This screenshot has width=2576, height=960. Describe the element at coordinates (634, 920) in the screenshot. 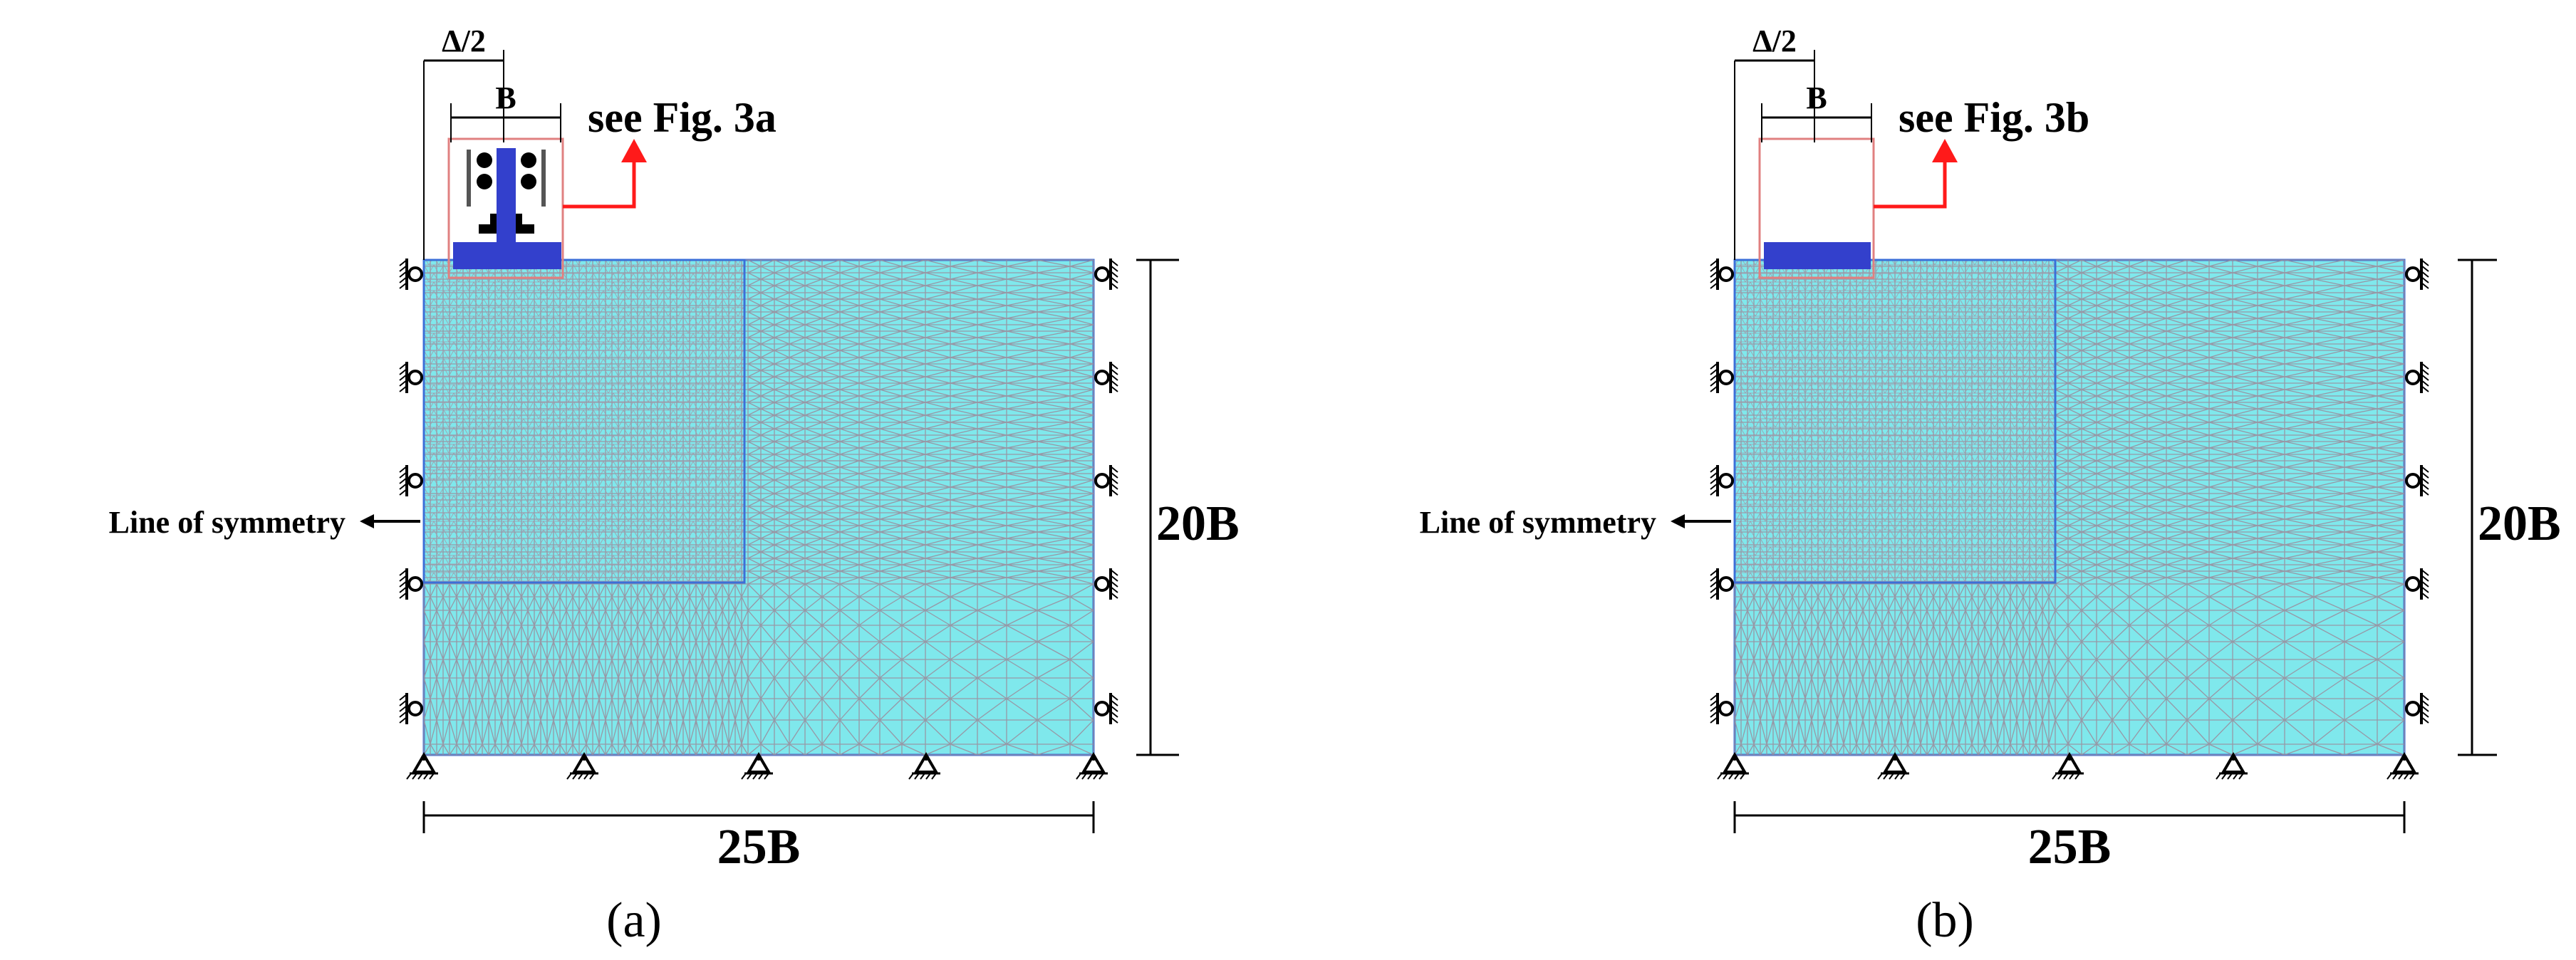

I see `panel-caption: (a)` at that location.